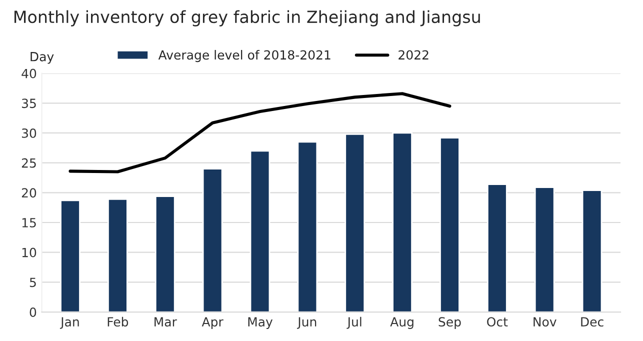 The height and width of the screenshot is (341, 643). Describe the element at coordinates (29, 163) in the screenshot. I see `y-tick-label: 25` at that location.